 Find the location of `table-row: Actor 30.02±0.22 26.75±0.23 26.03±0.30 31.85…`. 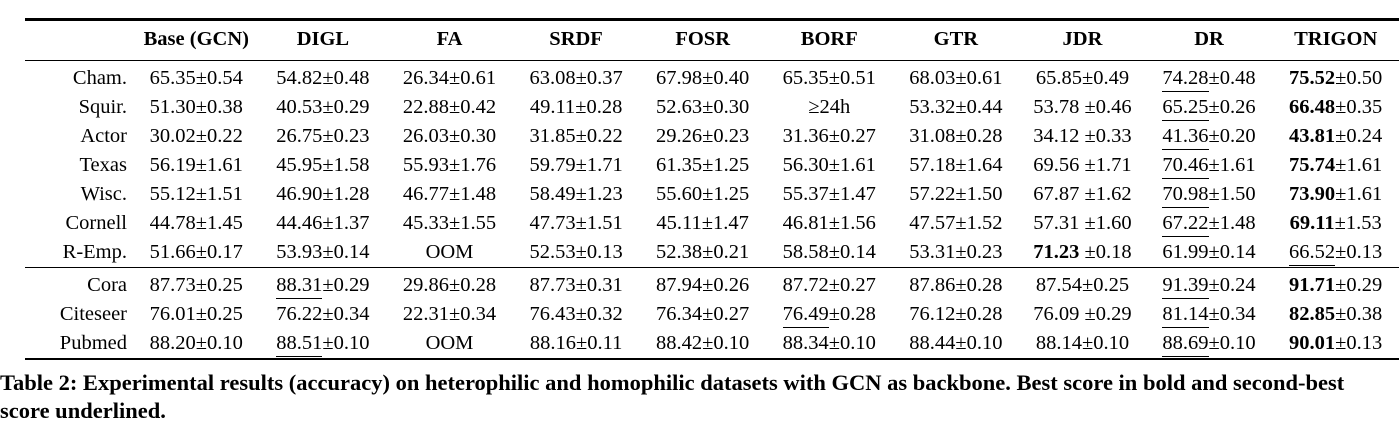

table-row: Actor 30.02±0.22 26.75±0.23 26.03±0.30 31.85… is located at coordinates (712, 136).